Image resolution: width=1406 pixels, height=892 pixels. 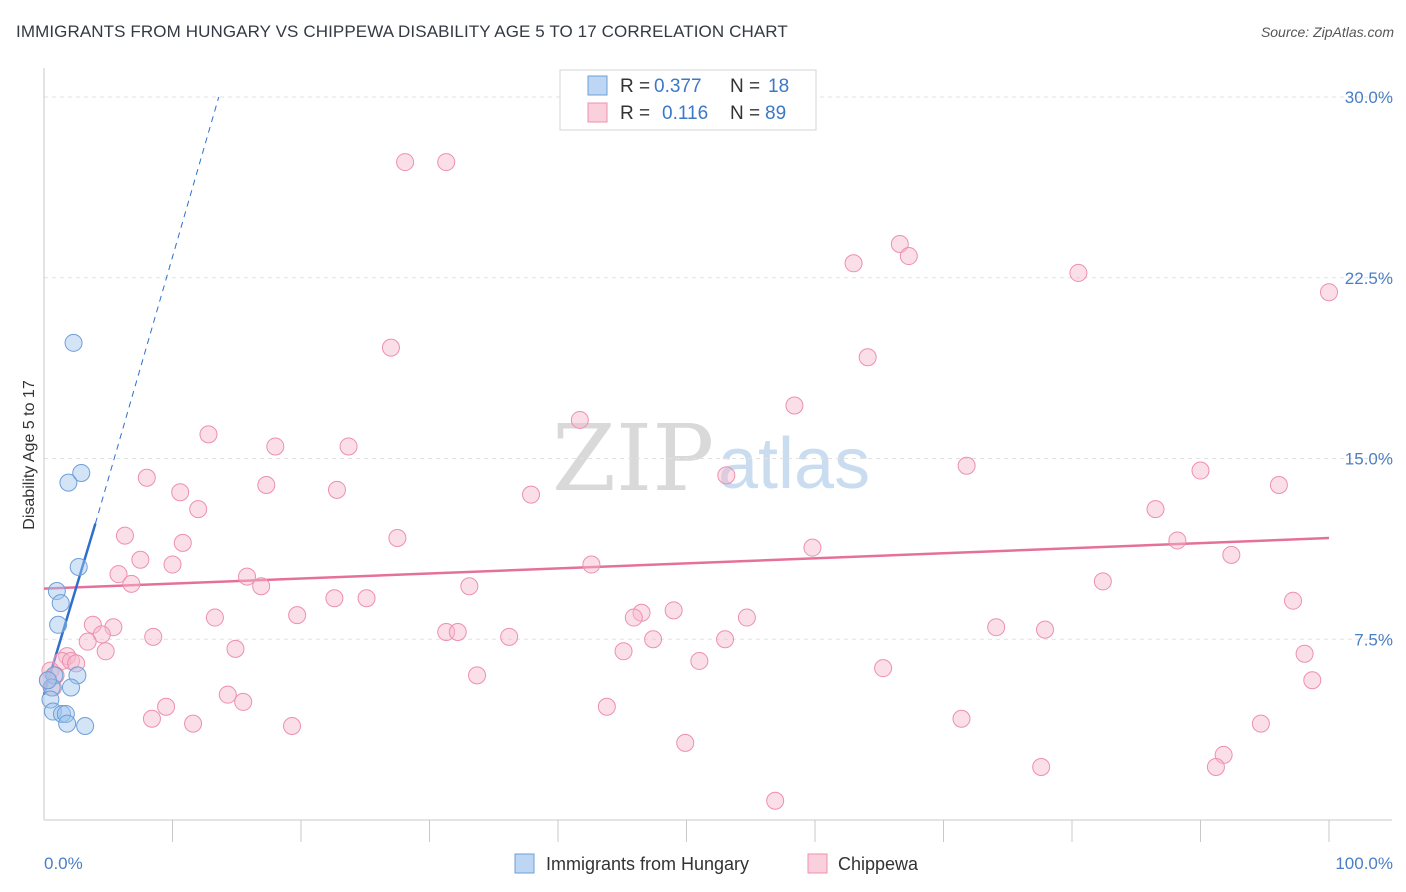 What do you see at coordinates (647, 864) in the screenshot?
I see `bottom-legend-label-hungary: Immigrants from Hungary` at bounding box center [647, 864].